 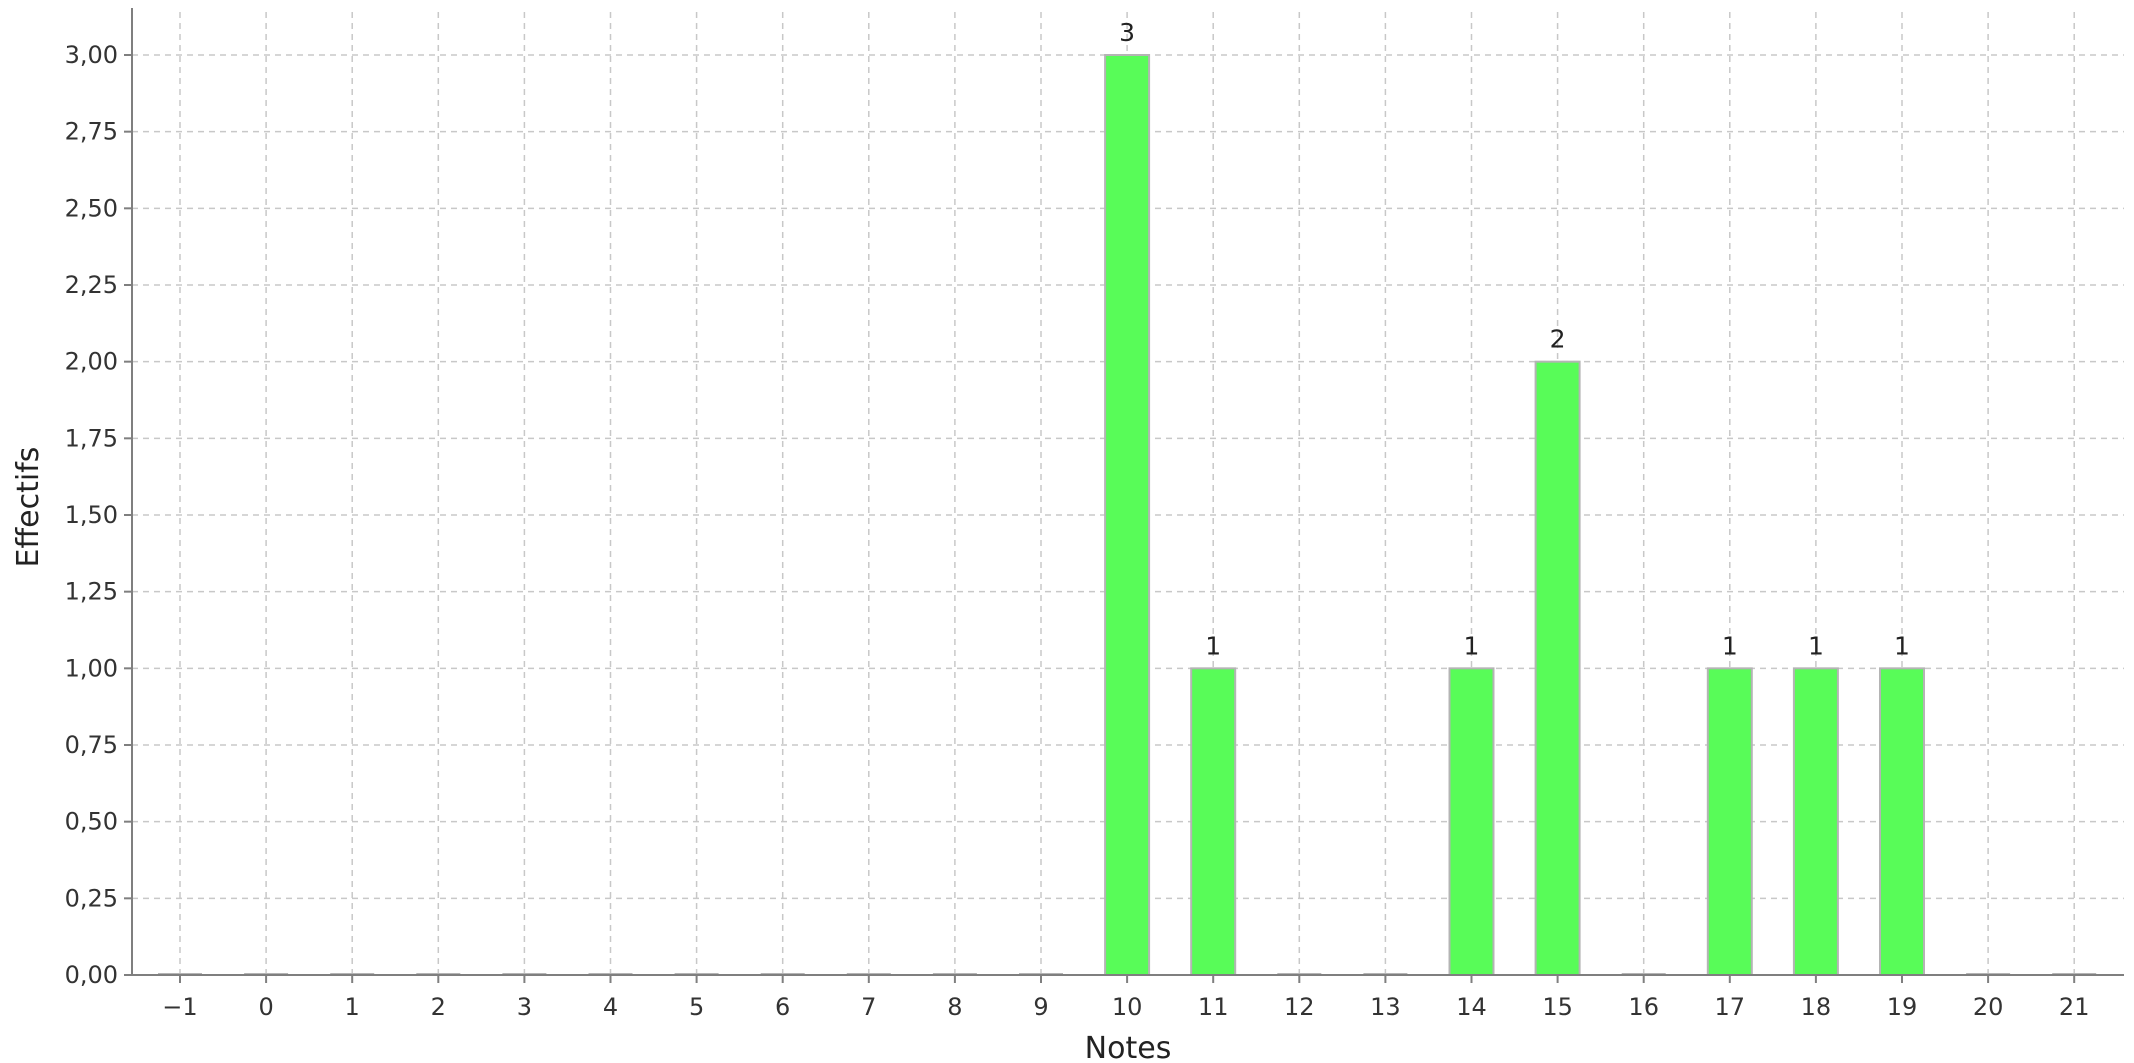 What do you see at coordinates (610, 1007) in the screenshot?
I see `x-tick-label: 4` at bounding box center [610, 1007].